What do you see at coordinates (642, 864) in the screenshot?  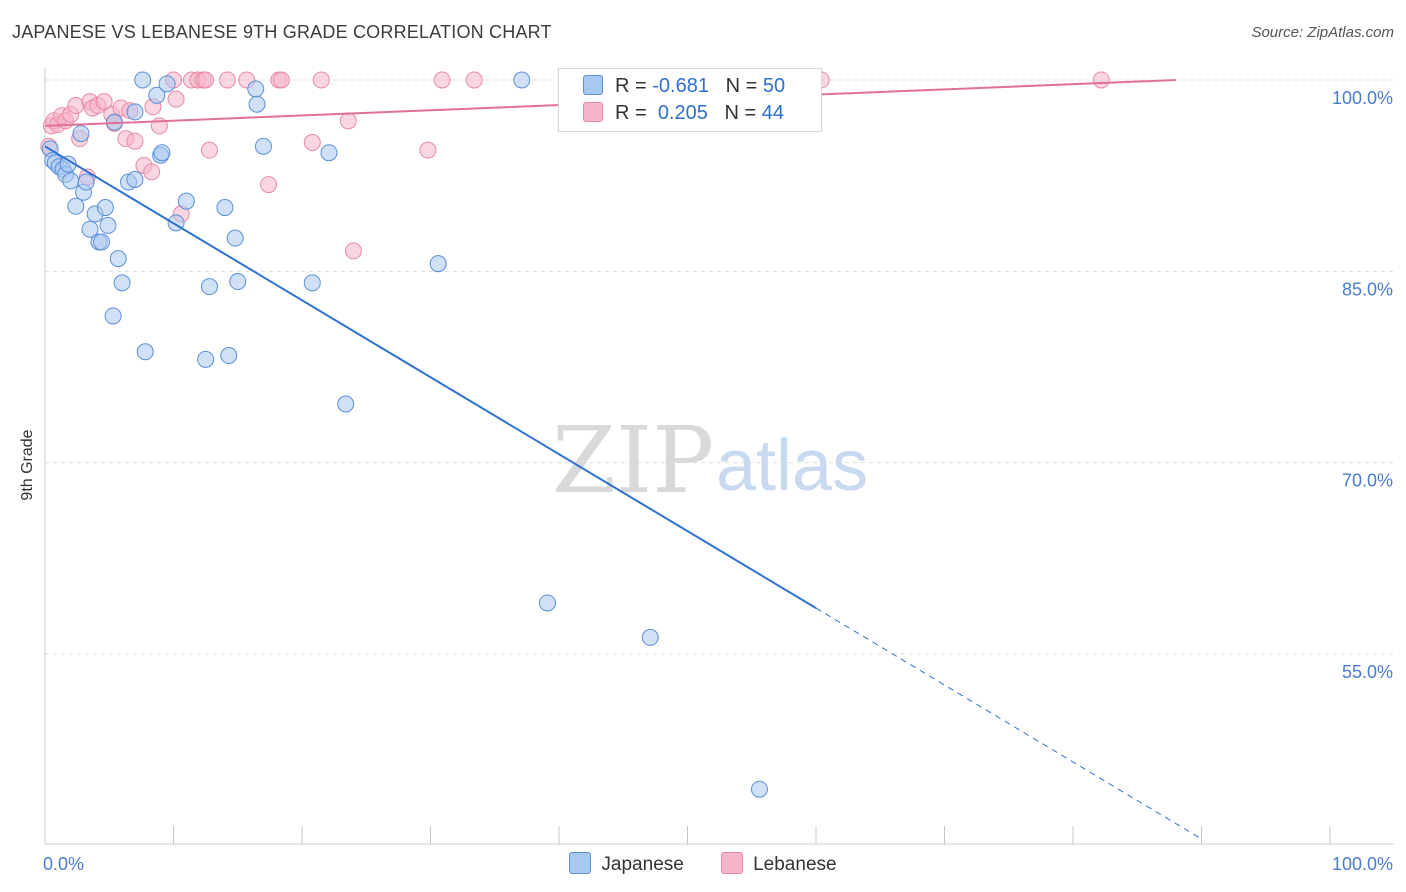 I see `legend-label-japanese: Japanese` at bounding box center [642, 864].